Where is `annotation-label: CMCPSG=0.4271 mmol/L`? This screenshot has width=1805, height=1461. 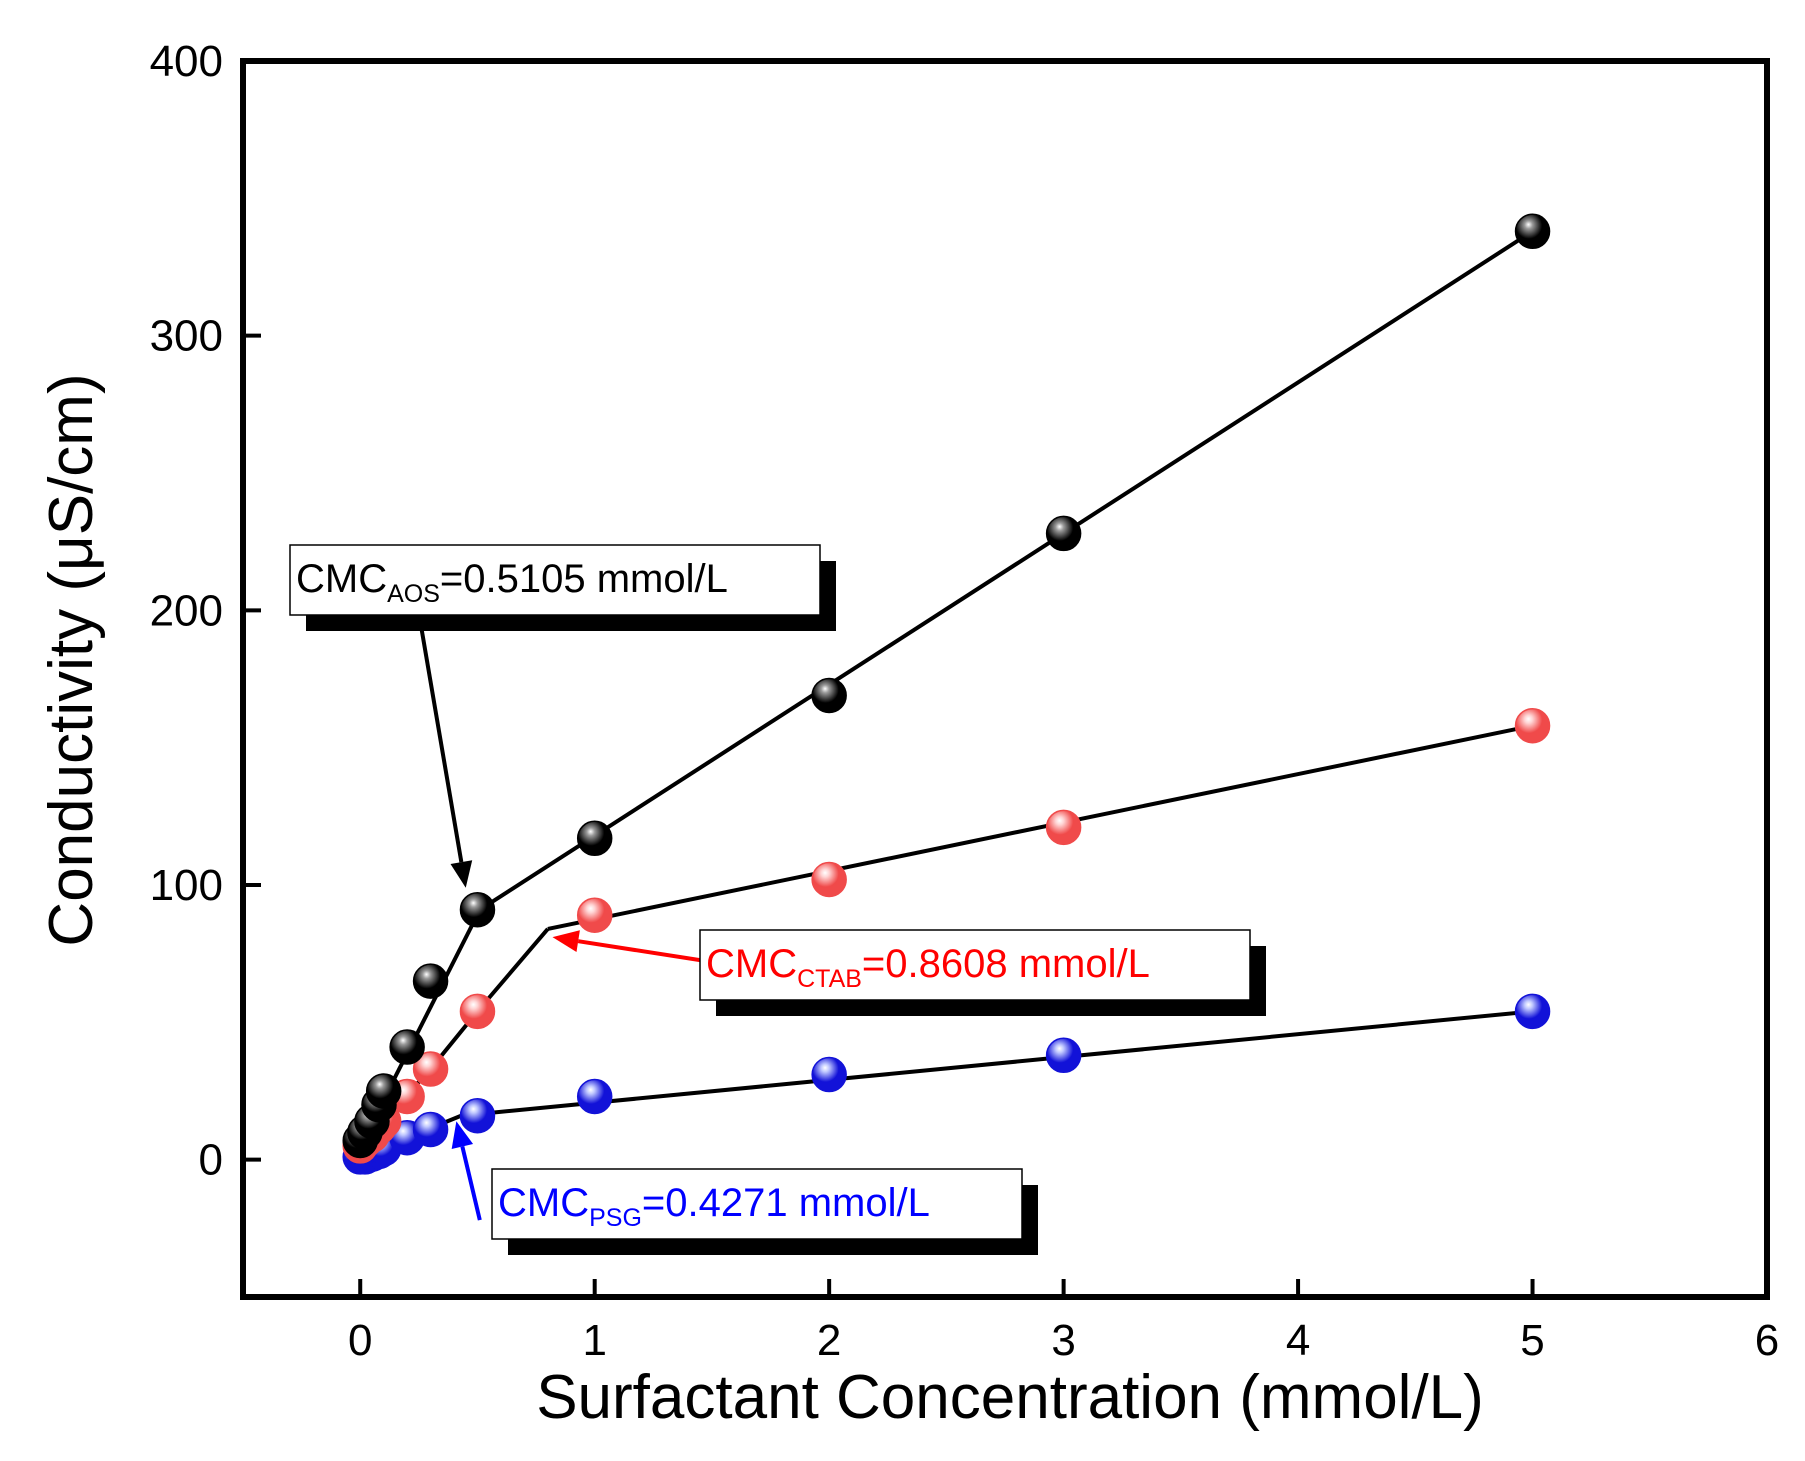
annotation-label: CMCPSG=0.4271 mmol/L is located at coordinates (714, 1206).